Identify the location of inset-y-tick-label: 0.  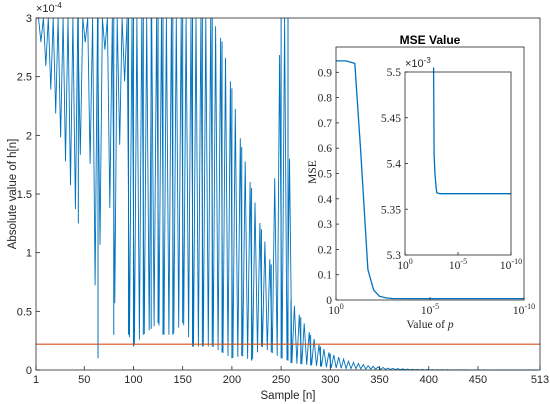
(329, 301).